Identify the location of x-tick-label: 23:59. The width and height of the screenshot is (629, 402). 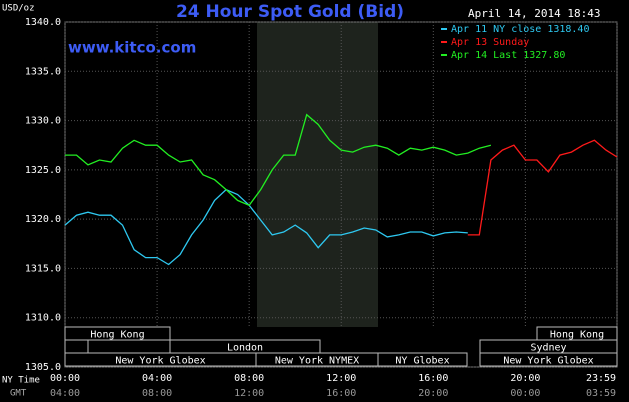
(601, 378).